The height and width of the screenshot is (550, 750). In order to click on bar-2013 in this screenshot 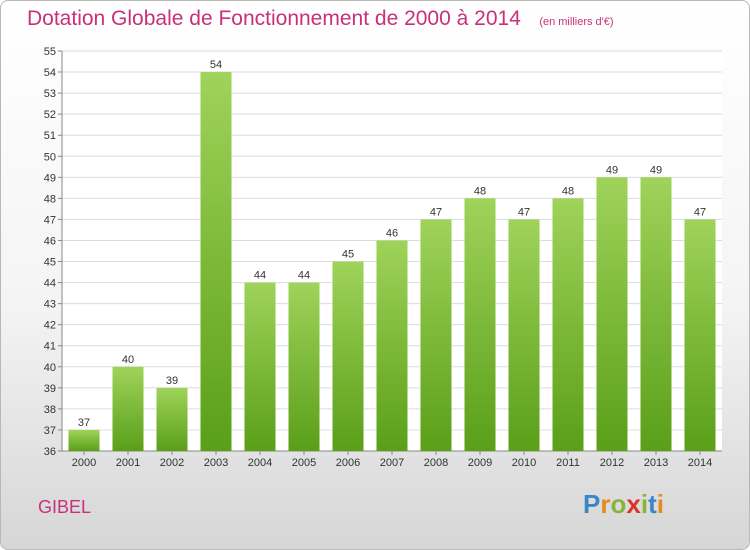, I will do `click(656, 314)`.